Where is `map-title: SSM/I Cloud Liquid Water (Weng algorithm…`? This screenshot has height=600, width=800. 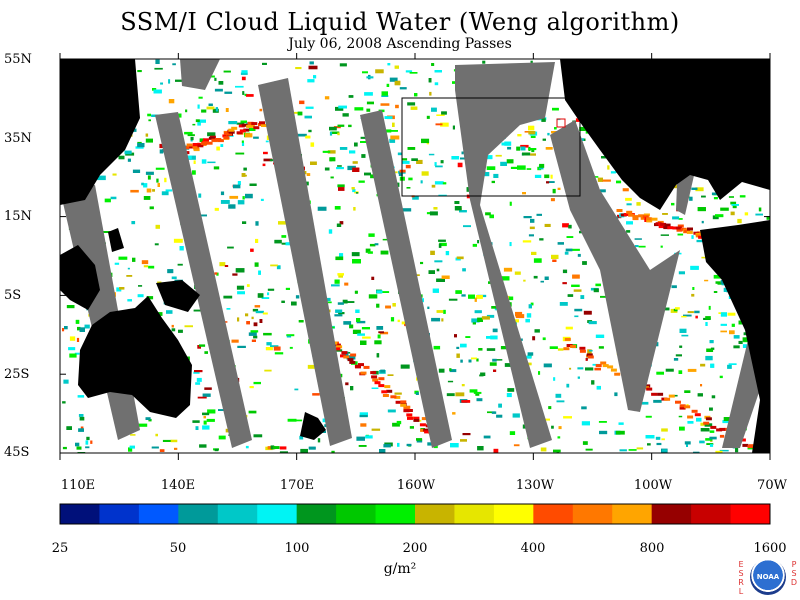 map-title: SSM/I Cloud Liquid Water (Weng algorithm… is located at coordinates (400, 22).